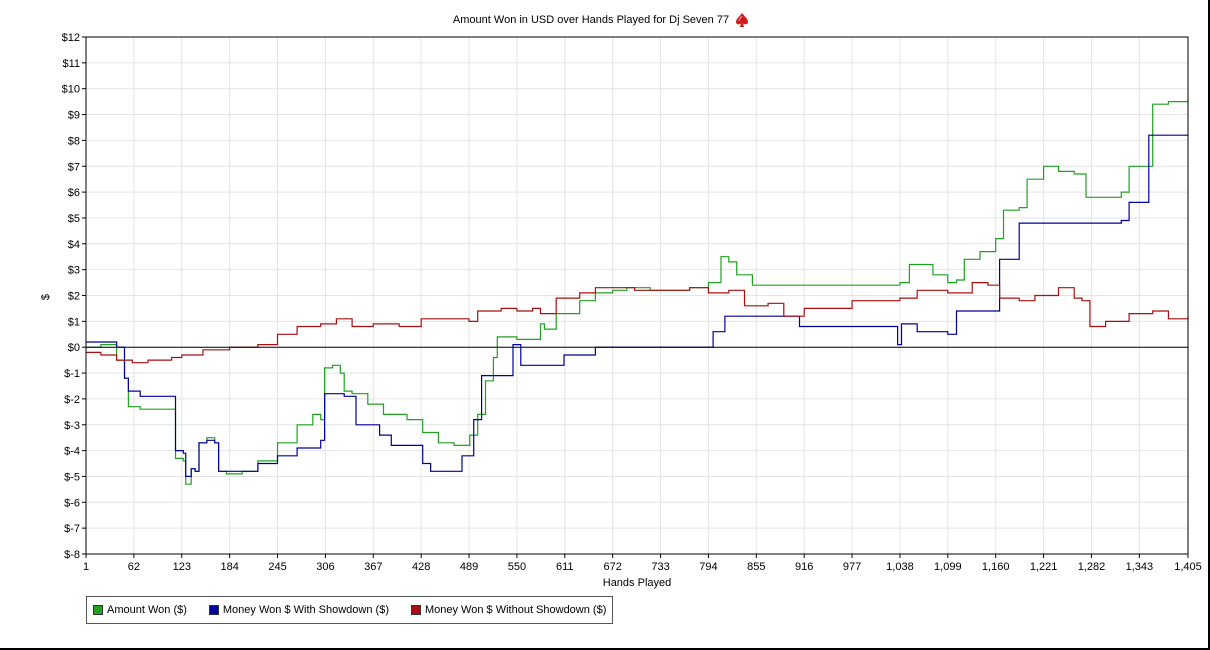  Describe the element at coordinates (948, 567) in the screenshot. I see `x-tick-label: 1,099` at that location.